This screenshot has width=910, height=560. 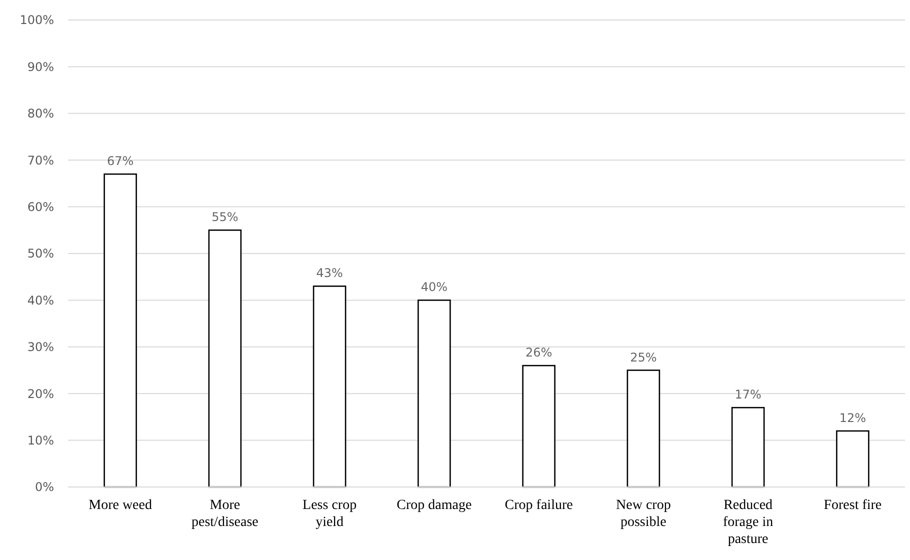 What do you see at coordinates (40, 253) in the screenshot?
I see `y-tick-label: 50%` at bounding box center [40, 253].